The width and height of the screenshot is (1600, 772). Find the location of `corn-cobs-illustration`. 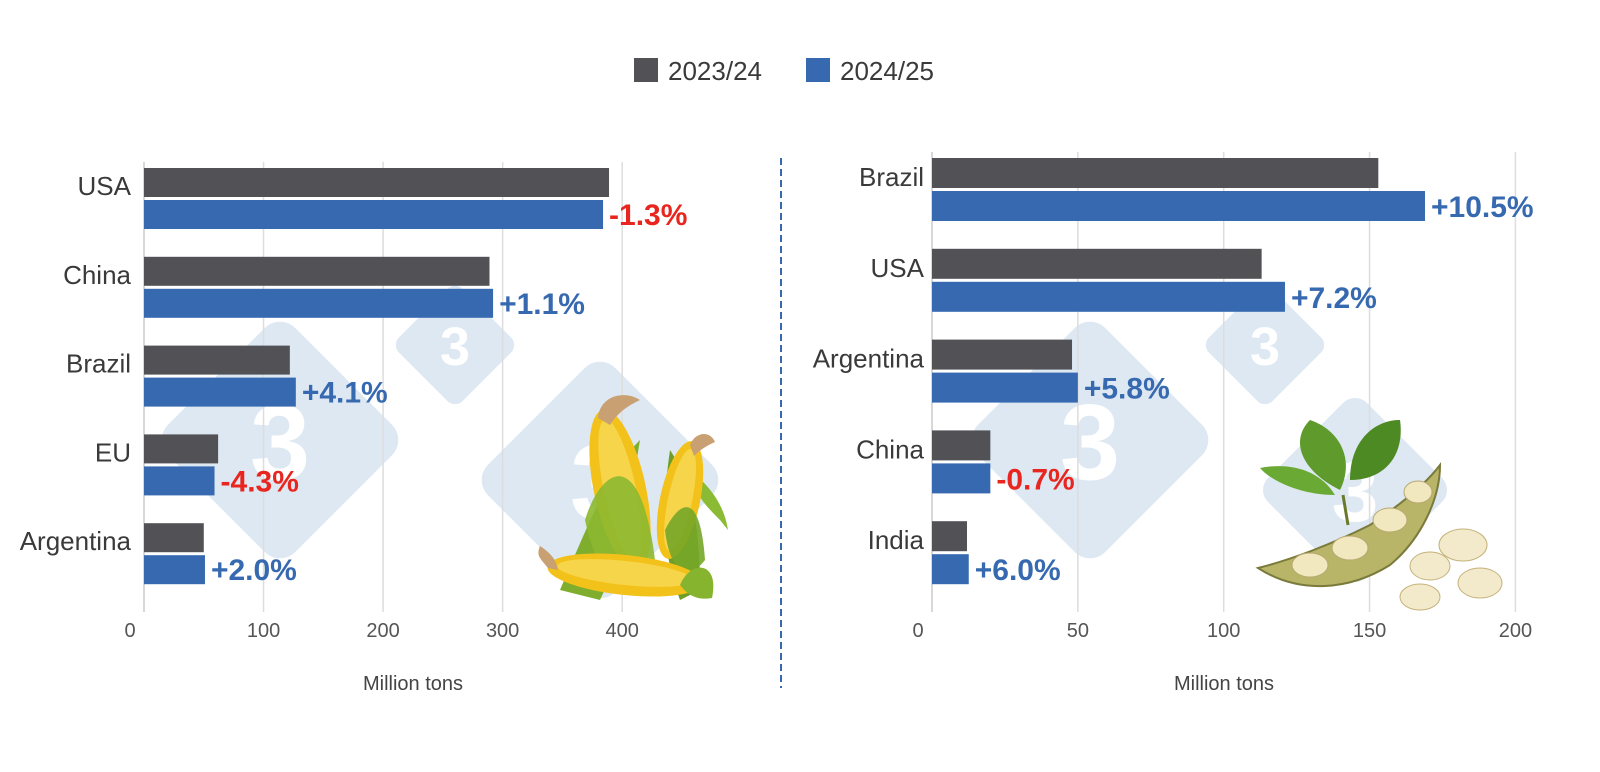

corn-cobs-illustration is located at coordinates (633, 497).